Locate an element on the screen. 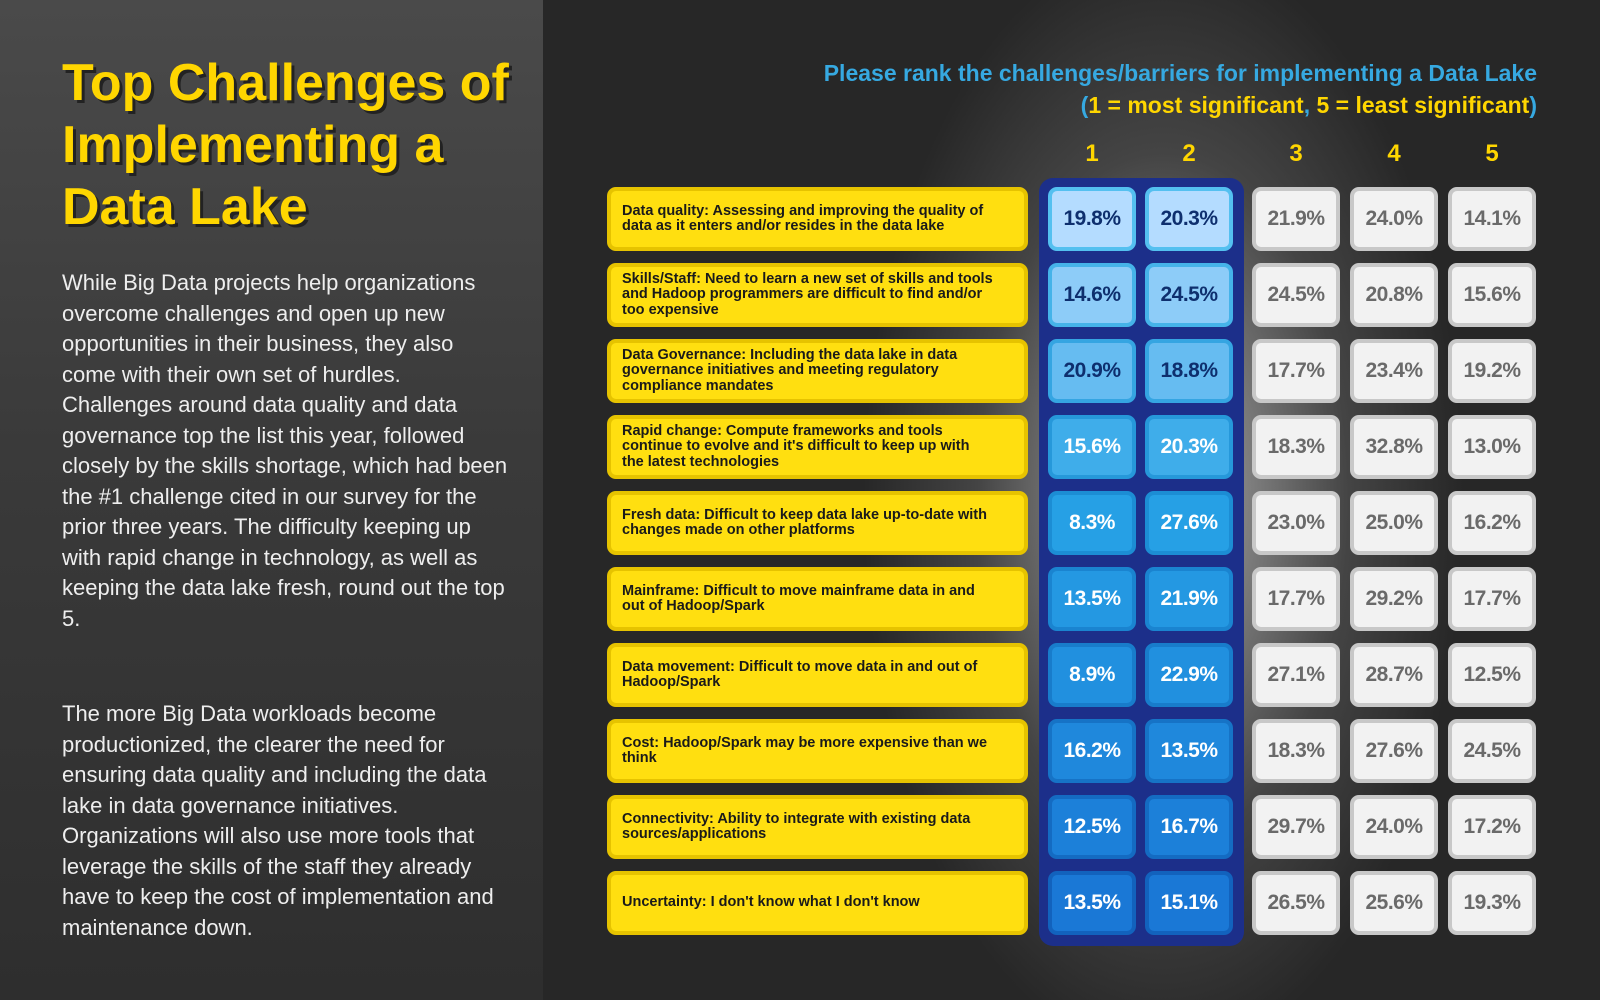 The height and width of the screenshot is (1000, 1600). value-cell-rank-3: 29.7% is located at coordinates (1296, 827).